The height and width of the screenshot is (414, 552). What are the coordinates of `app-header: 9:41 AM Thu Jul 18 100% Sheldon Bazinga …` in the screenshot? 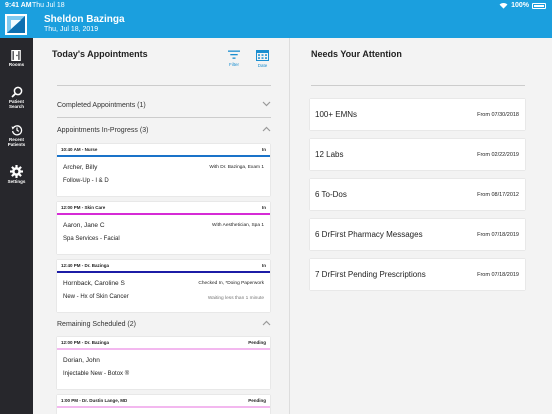 It's located at (276, 19).